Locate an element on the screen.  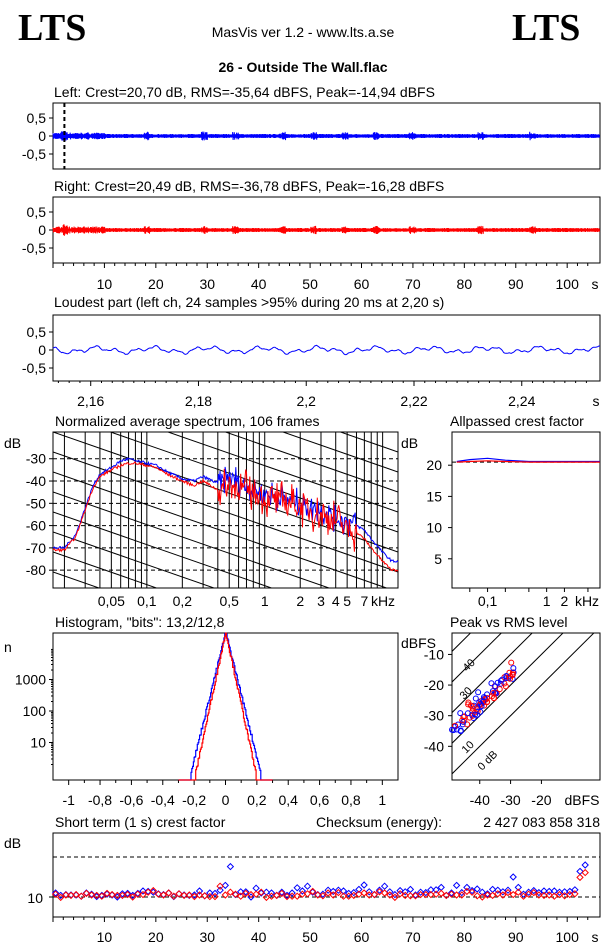
panel-title: Normalized average spectrum, 106 frames is located at coordinates (187, 421).